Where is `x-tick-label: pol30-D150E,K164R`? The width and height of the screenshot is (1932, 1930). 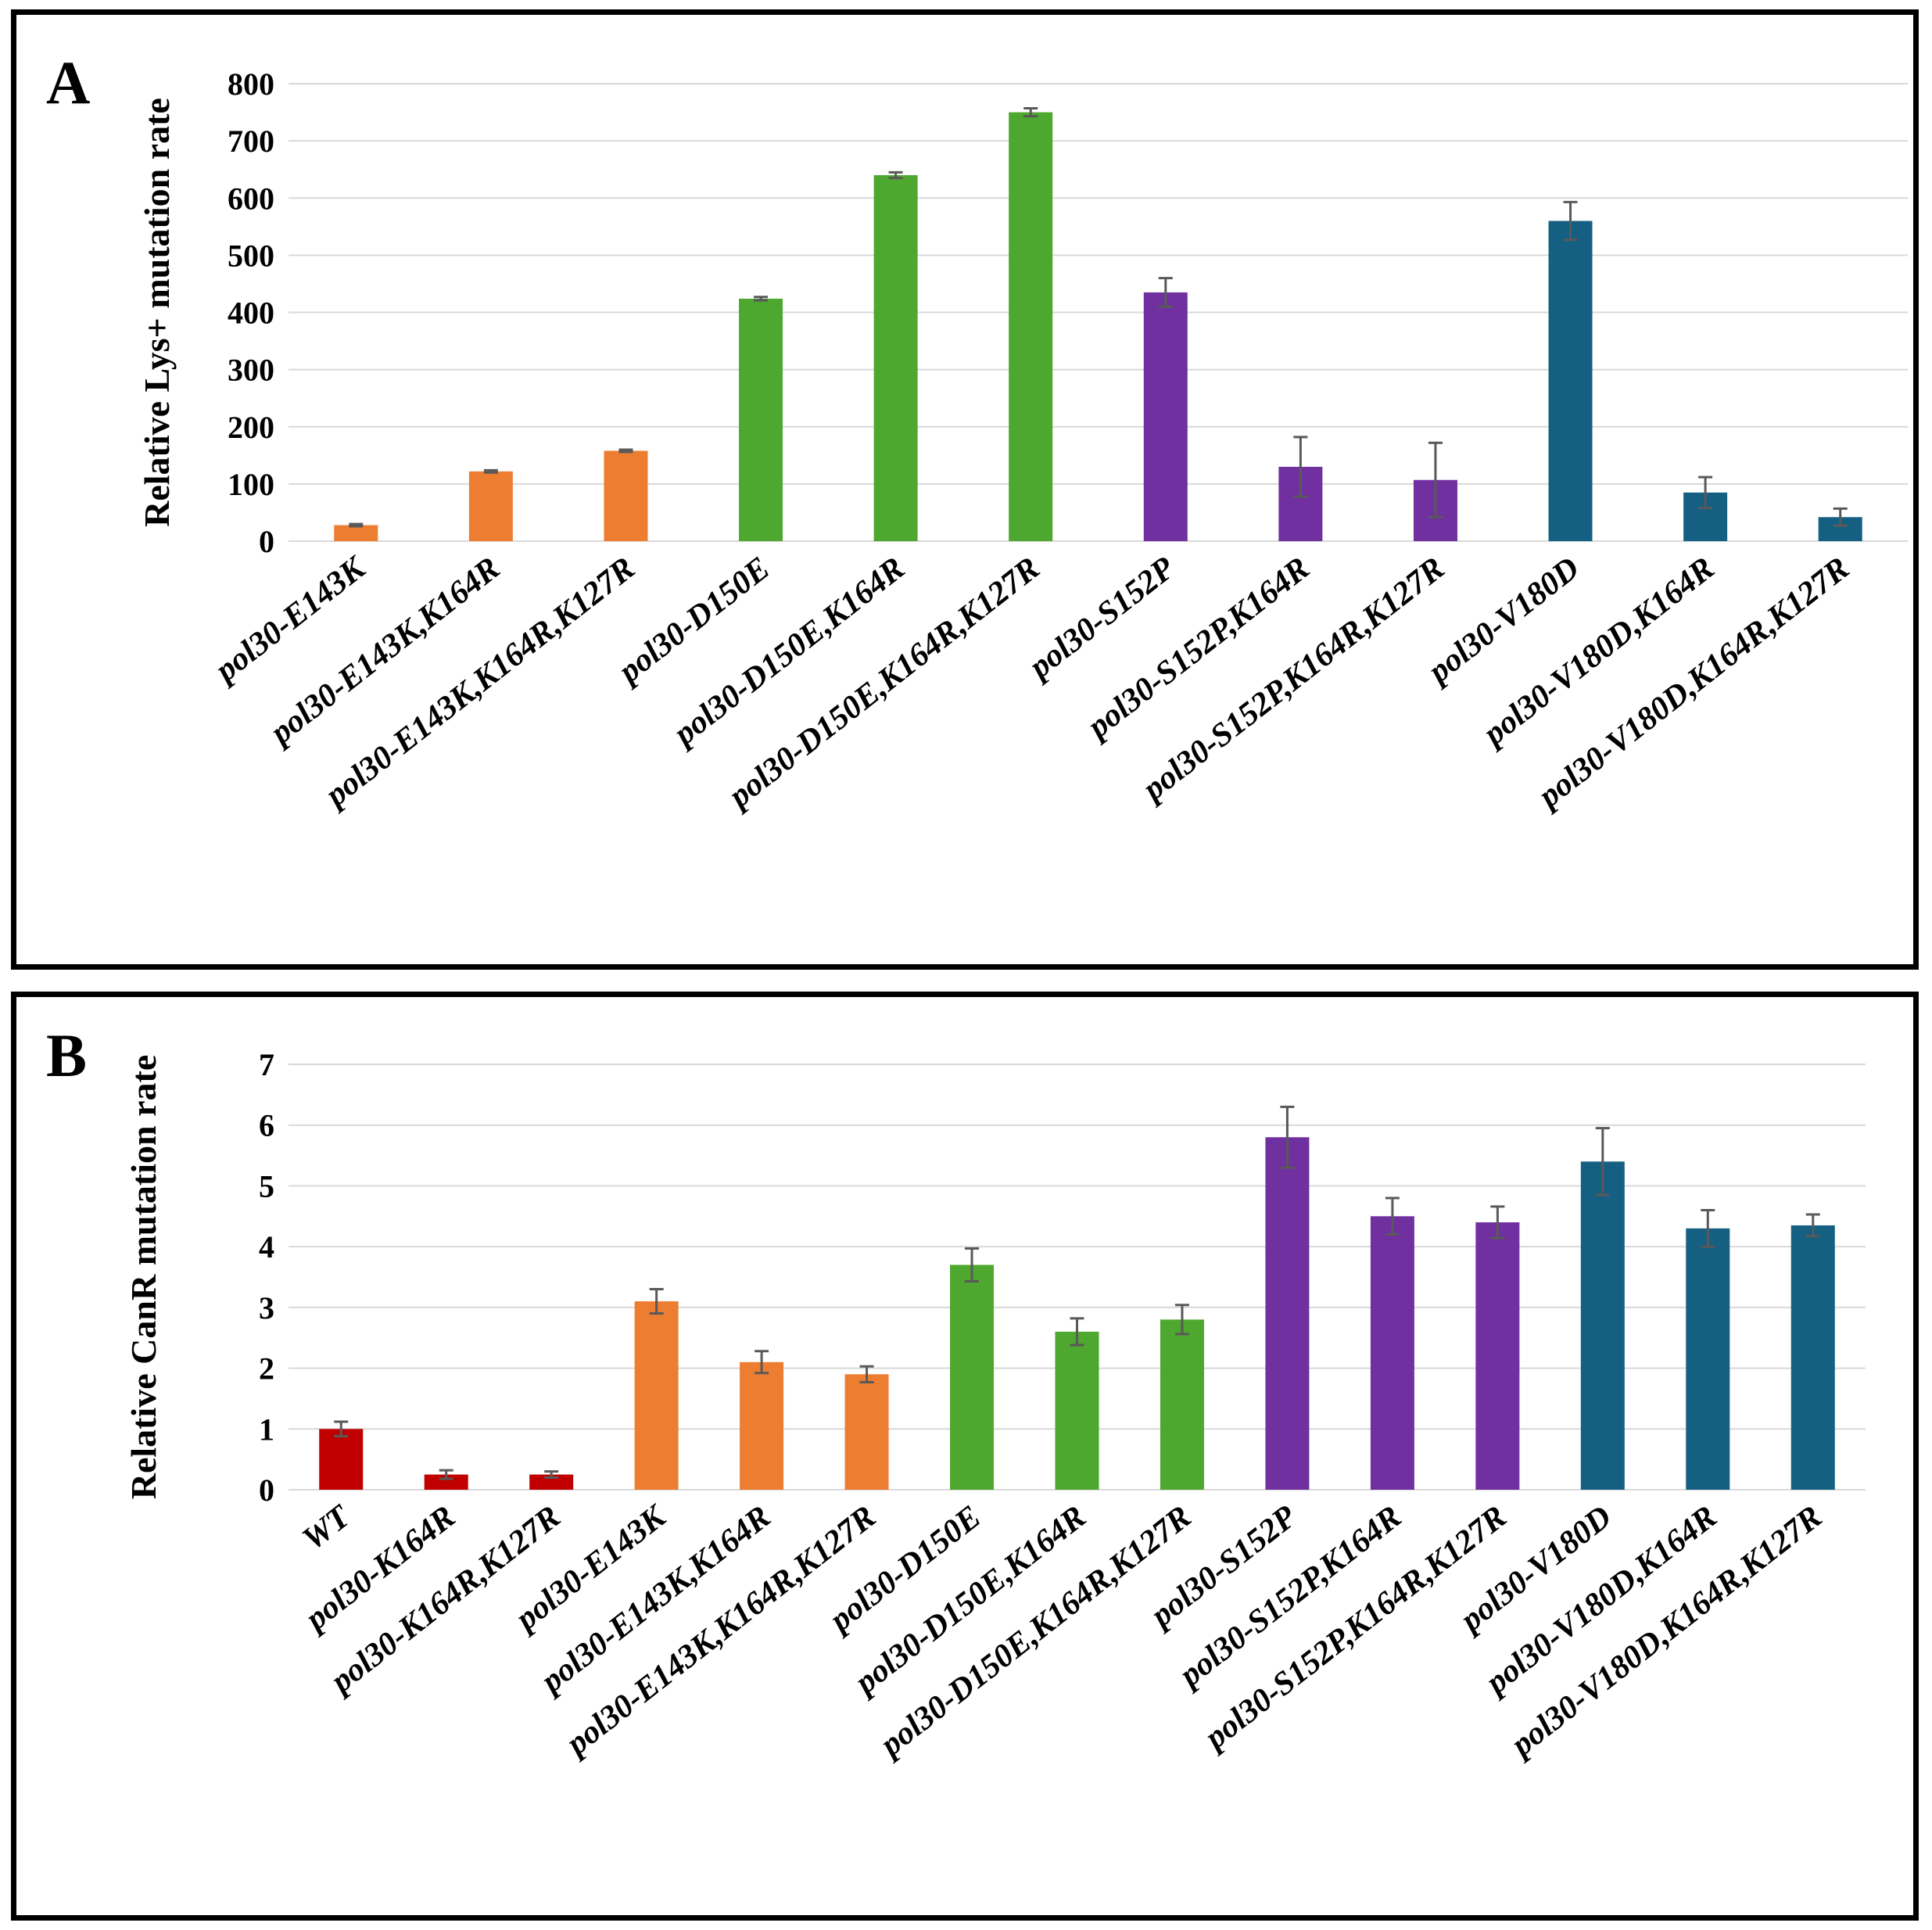 x-tick-label: pol30-D150E,K164R is located at coordinates (788, 652).